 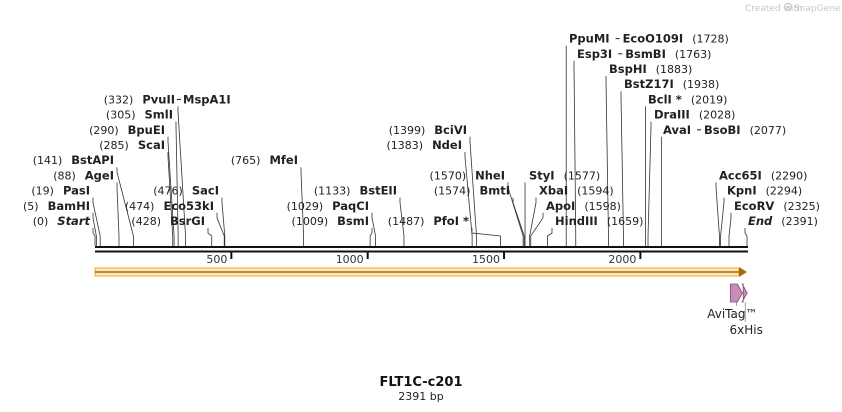 What do you see at coordinates (132, 145) in the screenshot?
I see `site-label-scai: ScaI (285)` at bounding box center [132, 145].